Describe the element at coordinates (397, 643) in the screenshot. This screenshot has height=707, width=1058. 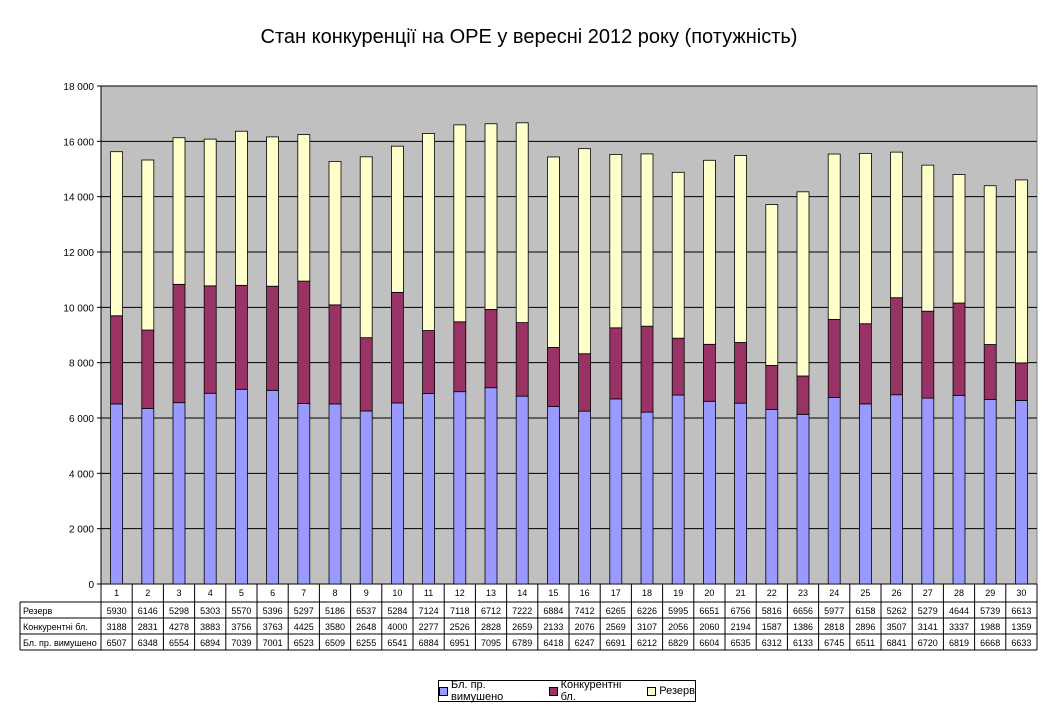
I see `table-cell: 6541` at that location.